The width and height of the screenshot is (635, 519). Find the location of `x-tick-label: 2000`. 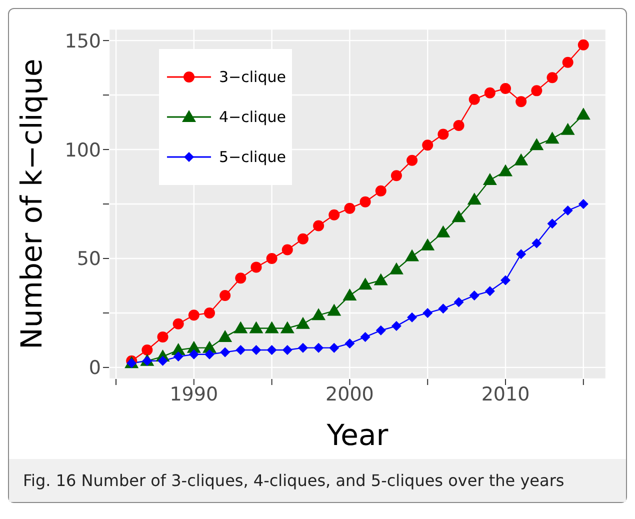

x-tick-label: 2000 is located at coordinates (350, 394).